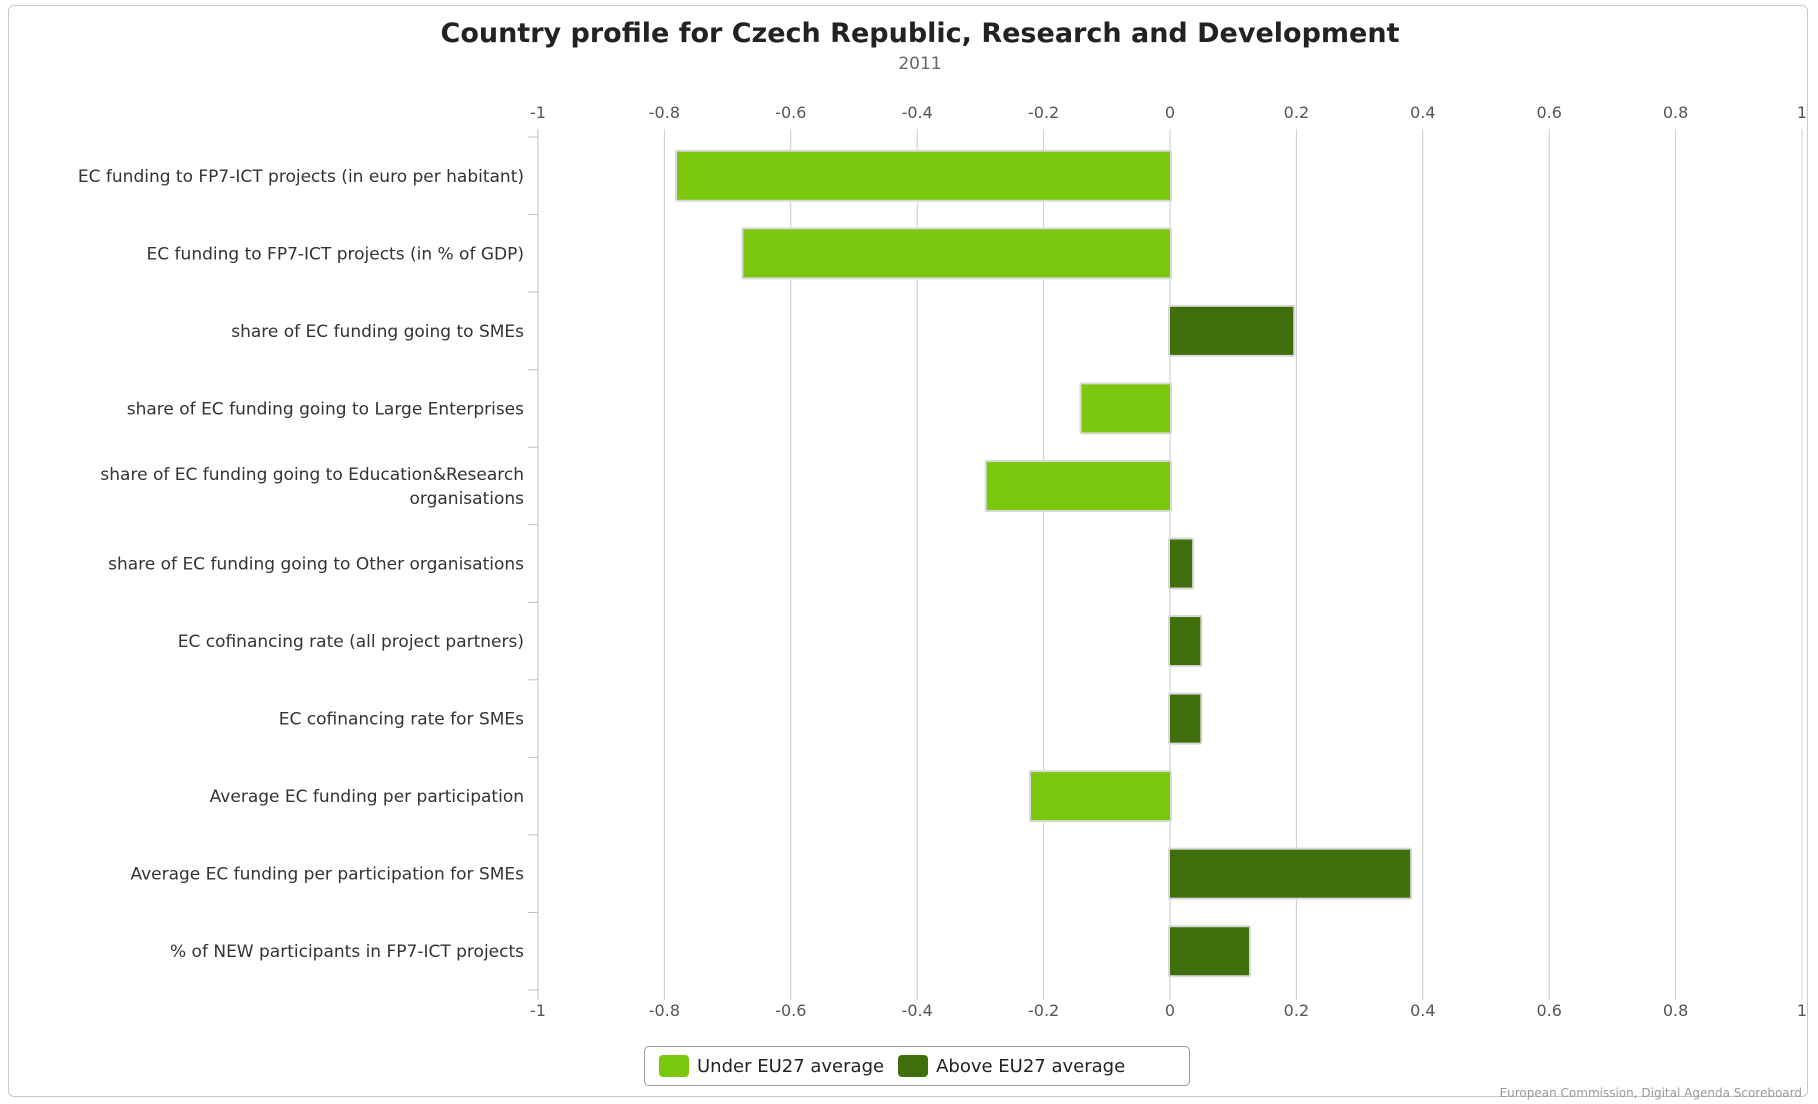 The height and width of the screenshot is (1104, 1818). Describe the element at coordinates (1170, 1010) in the screenshot. I see `x-tick-label-bottom: 0` at that location.